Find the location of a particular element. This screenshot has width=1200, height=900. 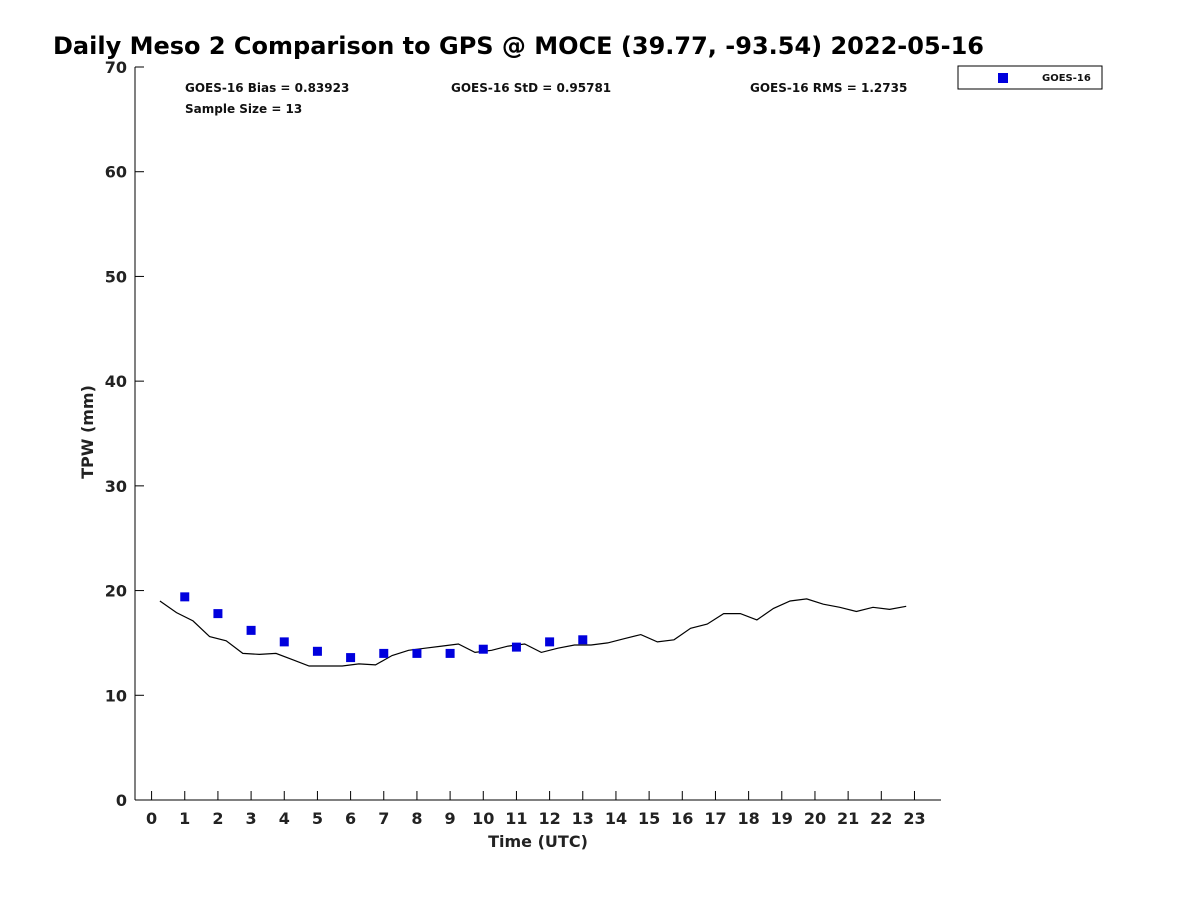

series-layer is located at coordinates (533, 629).